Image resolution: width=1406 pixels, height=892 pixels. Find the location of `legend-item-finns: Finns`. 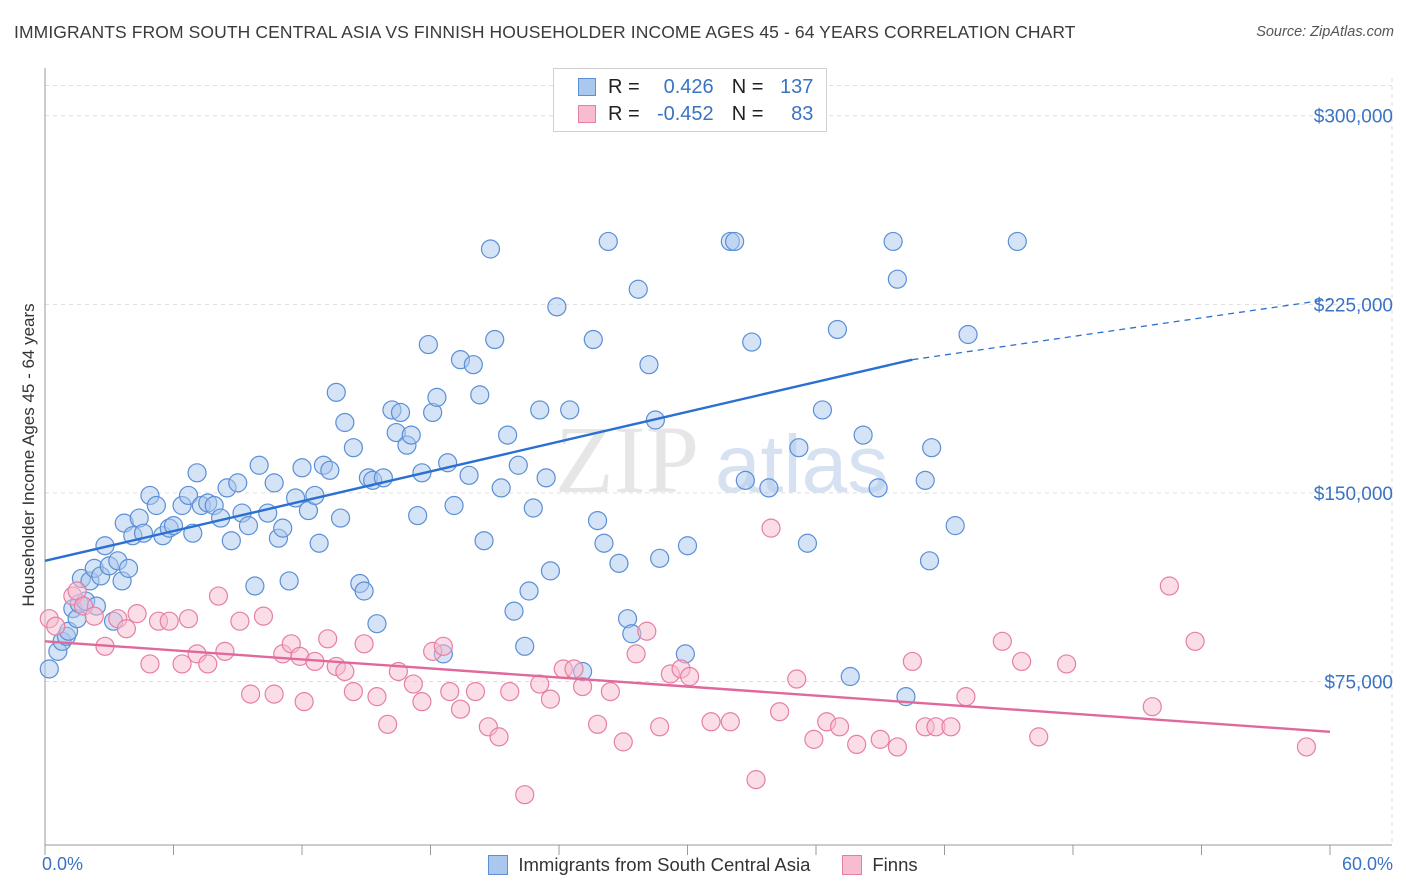

legend-item-finns: Finns is located at coordinates (880, 865).